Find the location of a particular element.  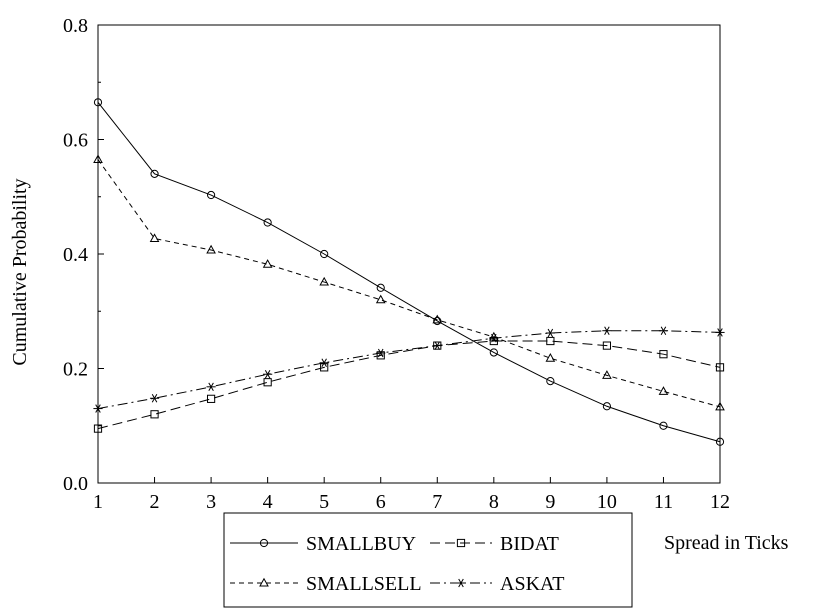

x-axis-label: Spread in Ticks is located at coordinates (726, 543).